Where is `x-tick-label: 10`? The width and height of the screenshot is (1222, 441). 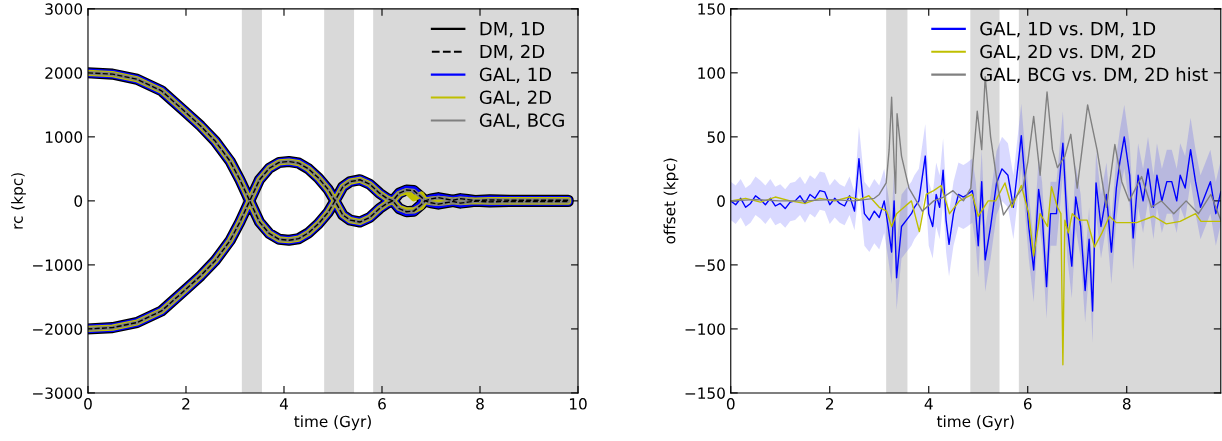 x-tick-label: 10 is located at coordinates (578, 404).